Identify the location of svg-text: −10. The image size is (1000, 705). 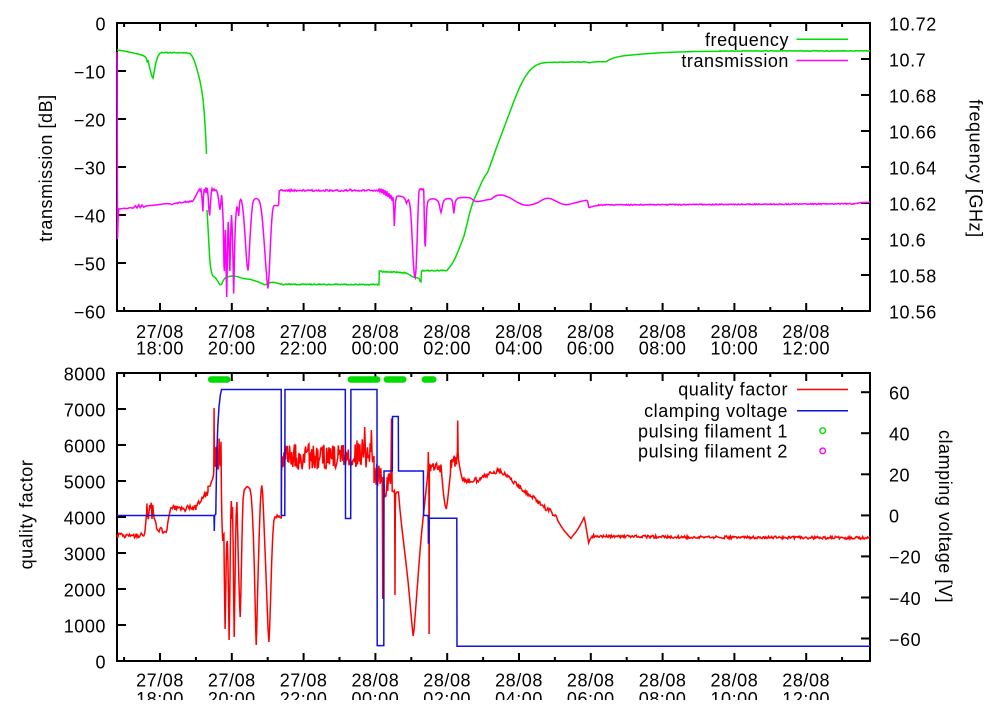
(90, 72).